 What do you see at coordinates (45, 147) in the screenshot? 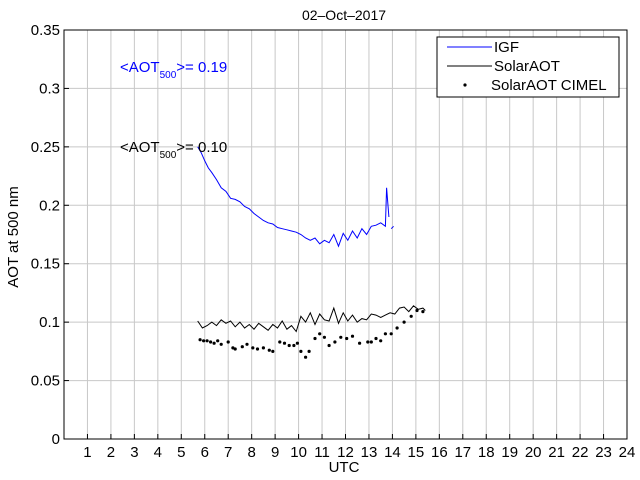
I see `y-tick-label: 0.25` at bounding box center [45, 147].